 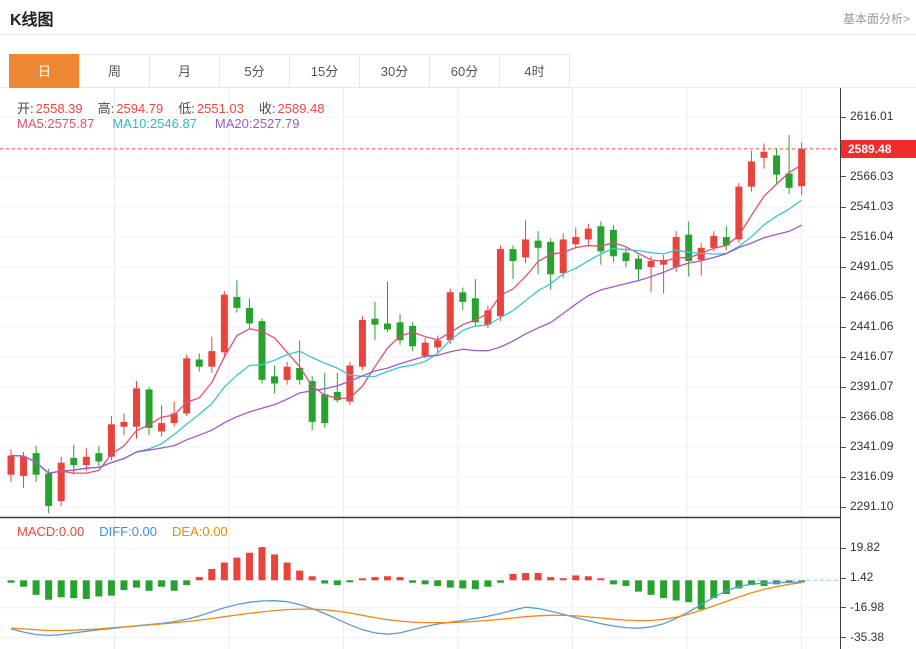 What do you see at coordinates (130, 108) in the screenshot?
I see `legend-item: 高: 2594.79` at bounding box center [130, 108].